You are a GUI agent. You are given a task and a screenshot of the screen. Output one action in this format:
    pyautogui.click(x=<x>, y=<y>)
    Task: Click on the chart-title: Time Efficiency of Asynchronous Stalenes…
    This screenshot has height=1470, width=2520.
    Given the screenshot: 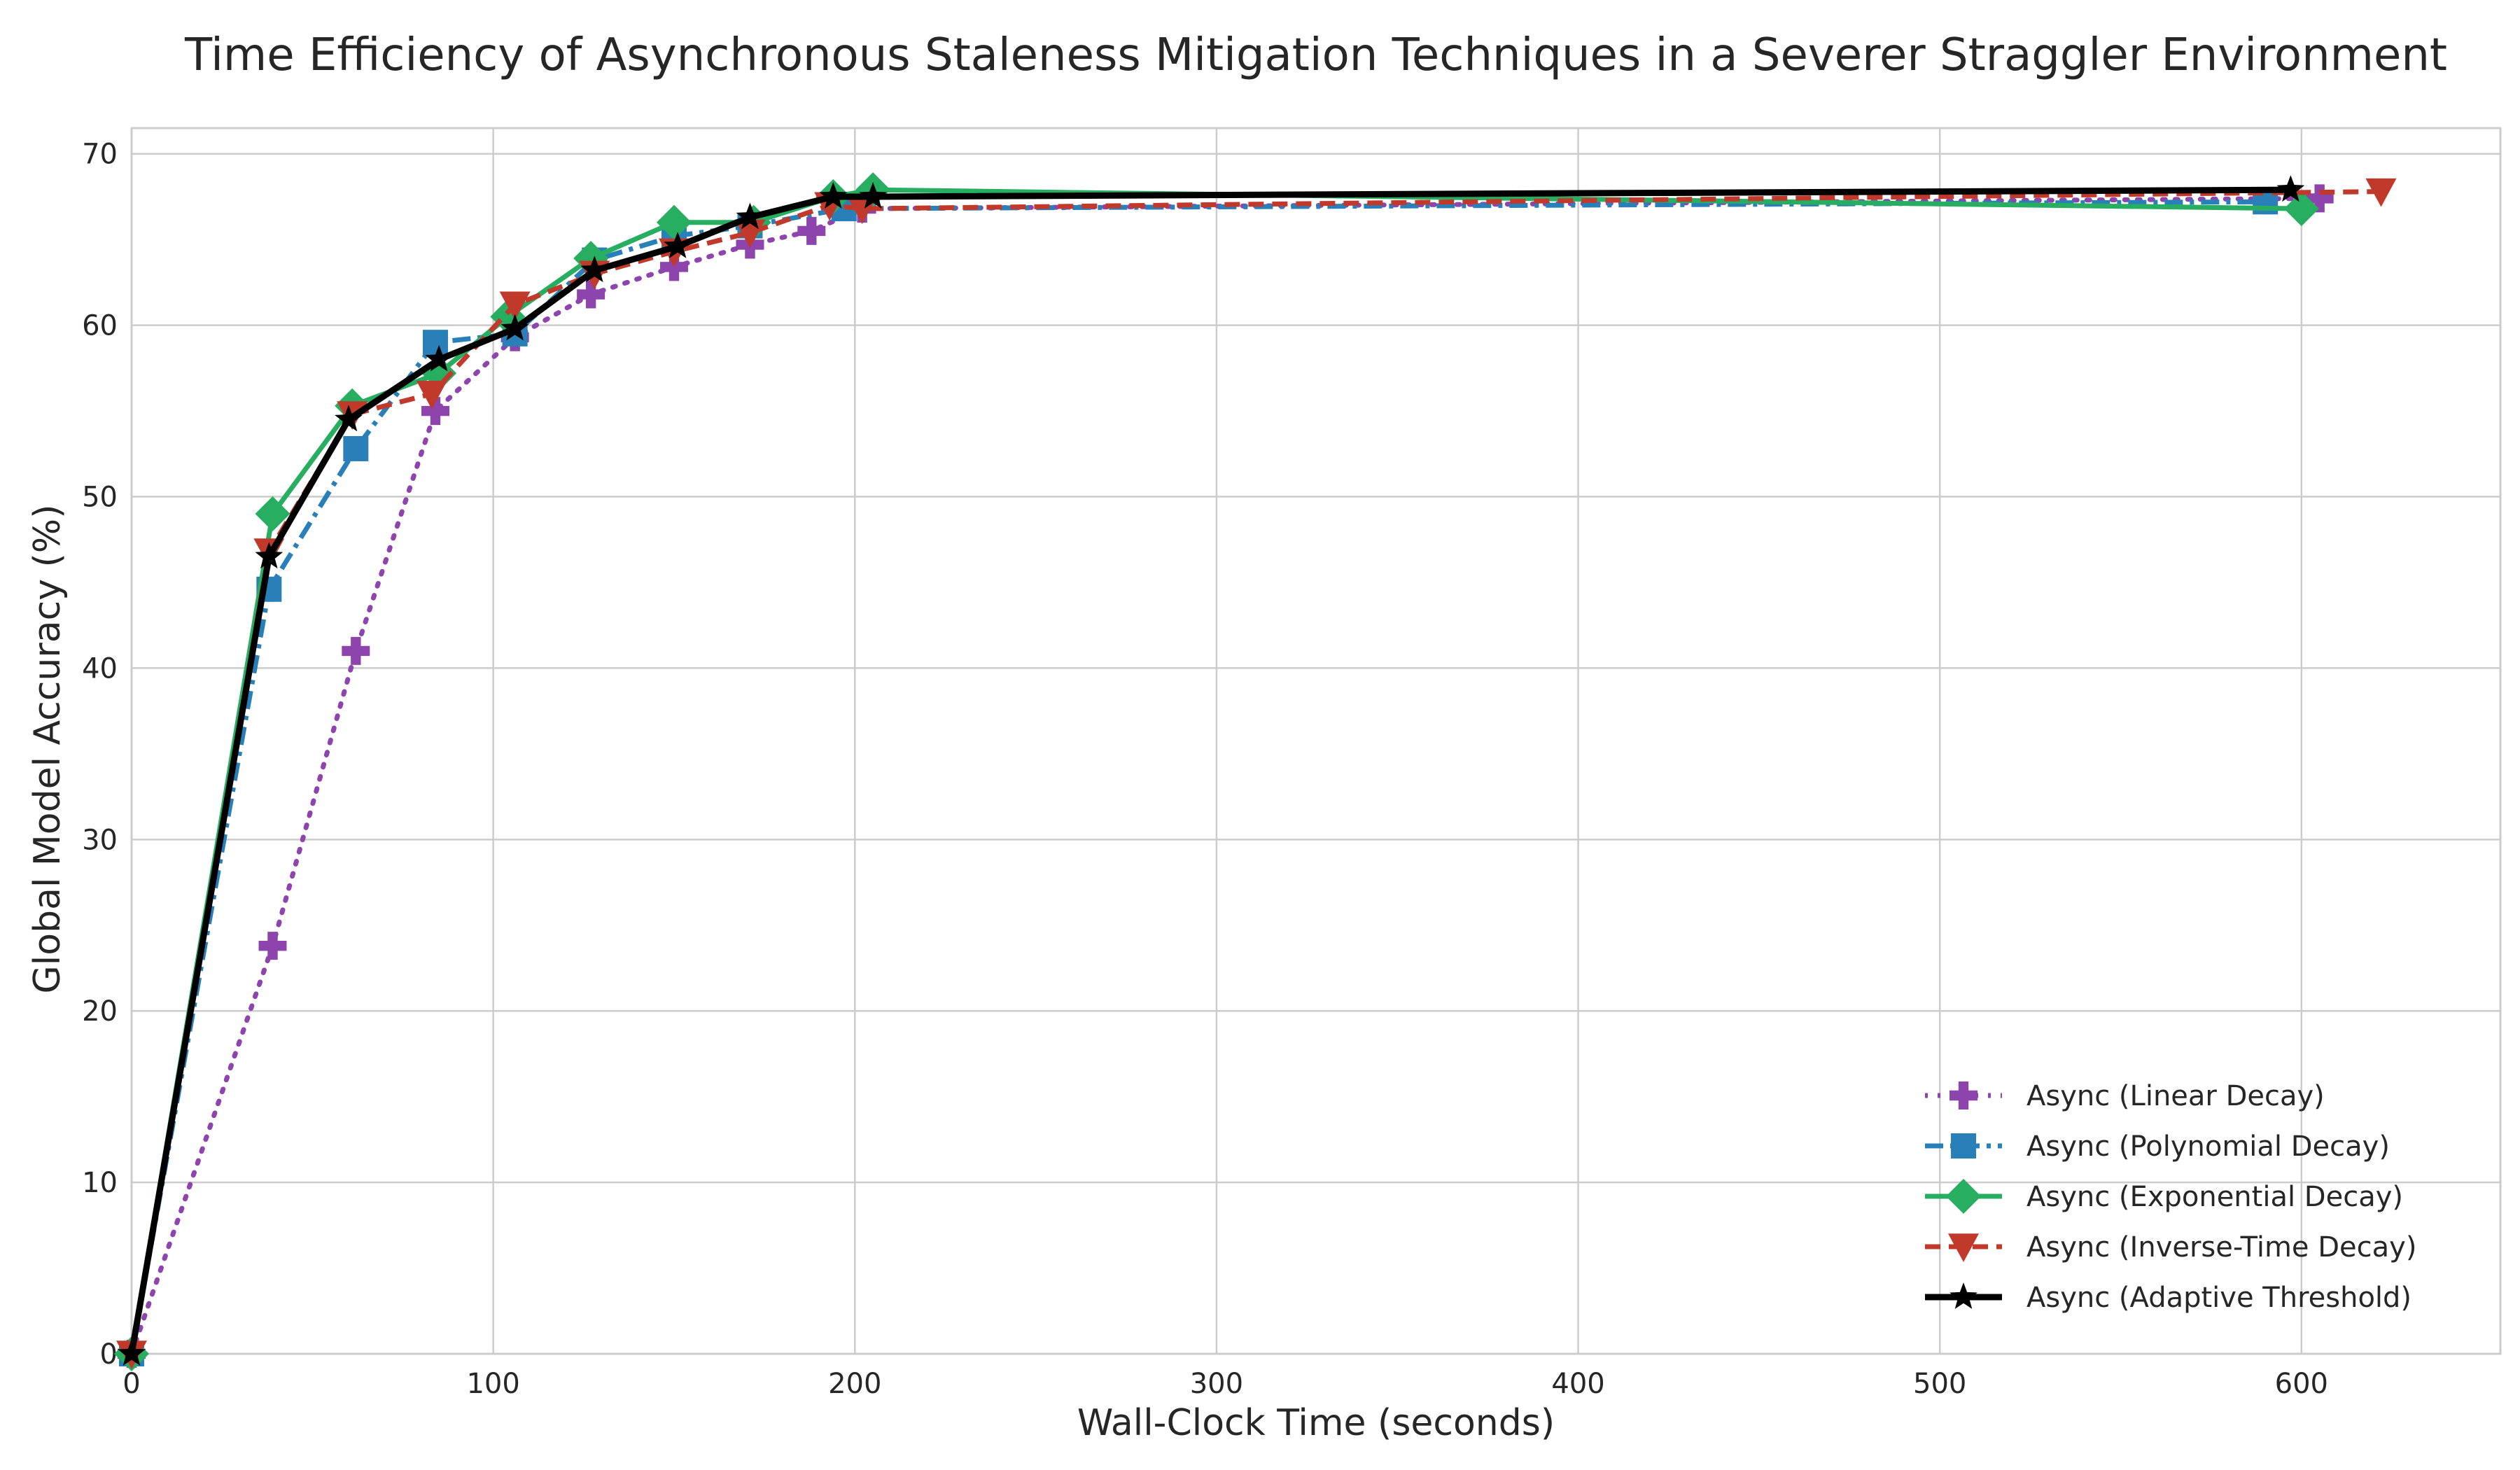 What is the action you would take?
    pyautogui.click(x=1315, y=55)
    